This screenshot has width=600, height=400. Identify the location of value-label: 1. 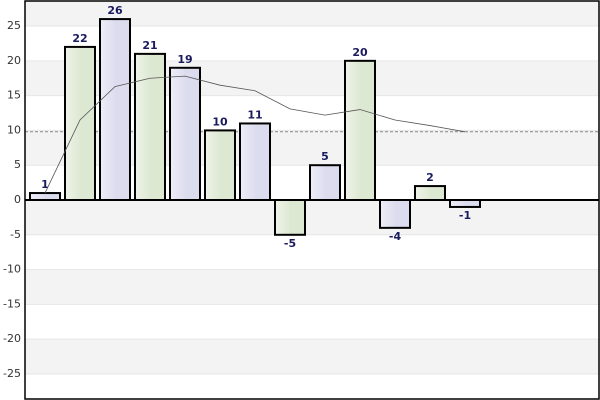
(45, 184).